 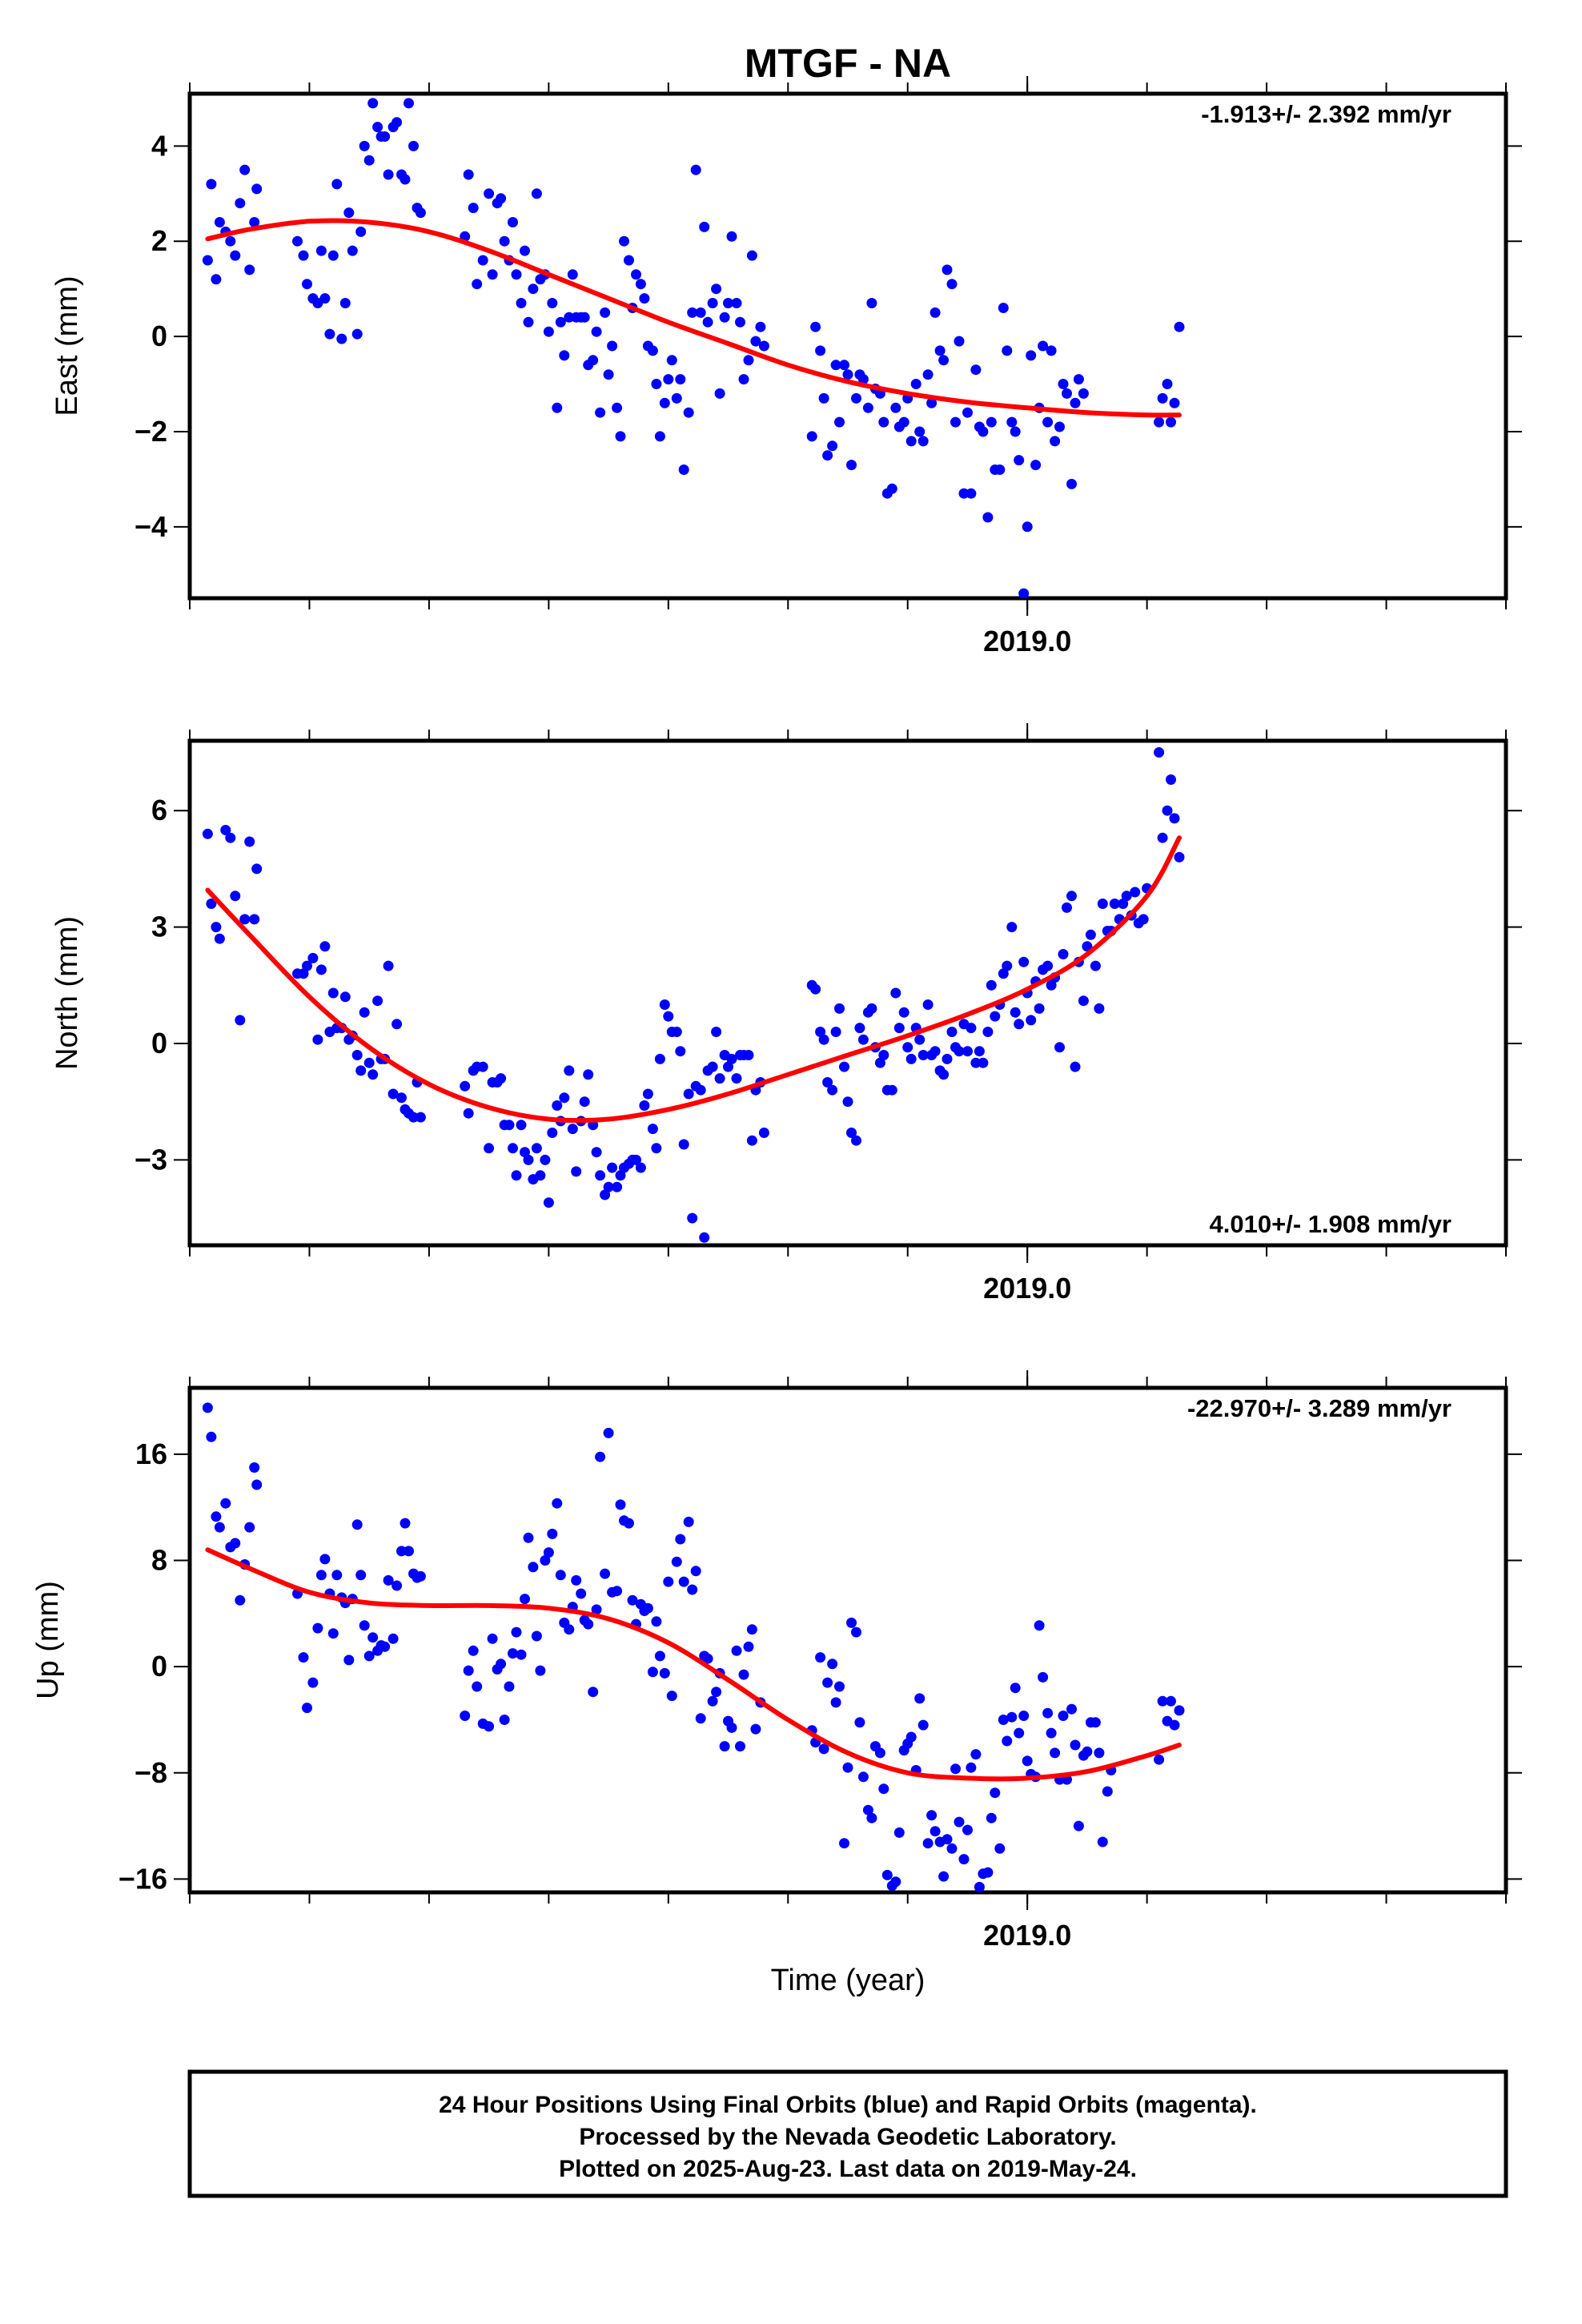 I want to click on y-tick-label: −3, so click(x=151, y=1159).